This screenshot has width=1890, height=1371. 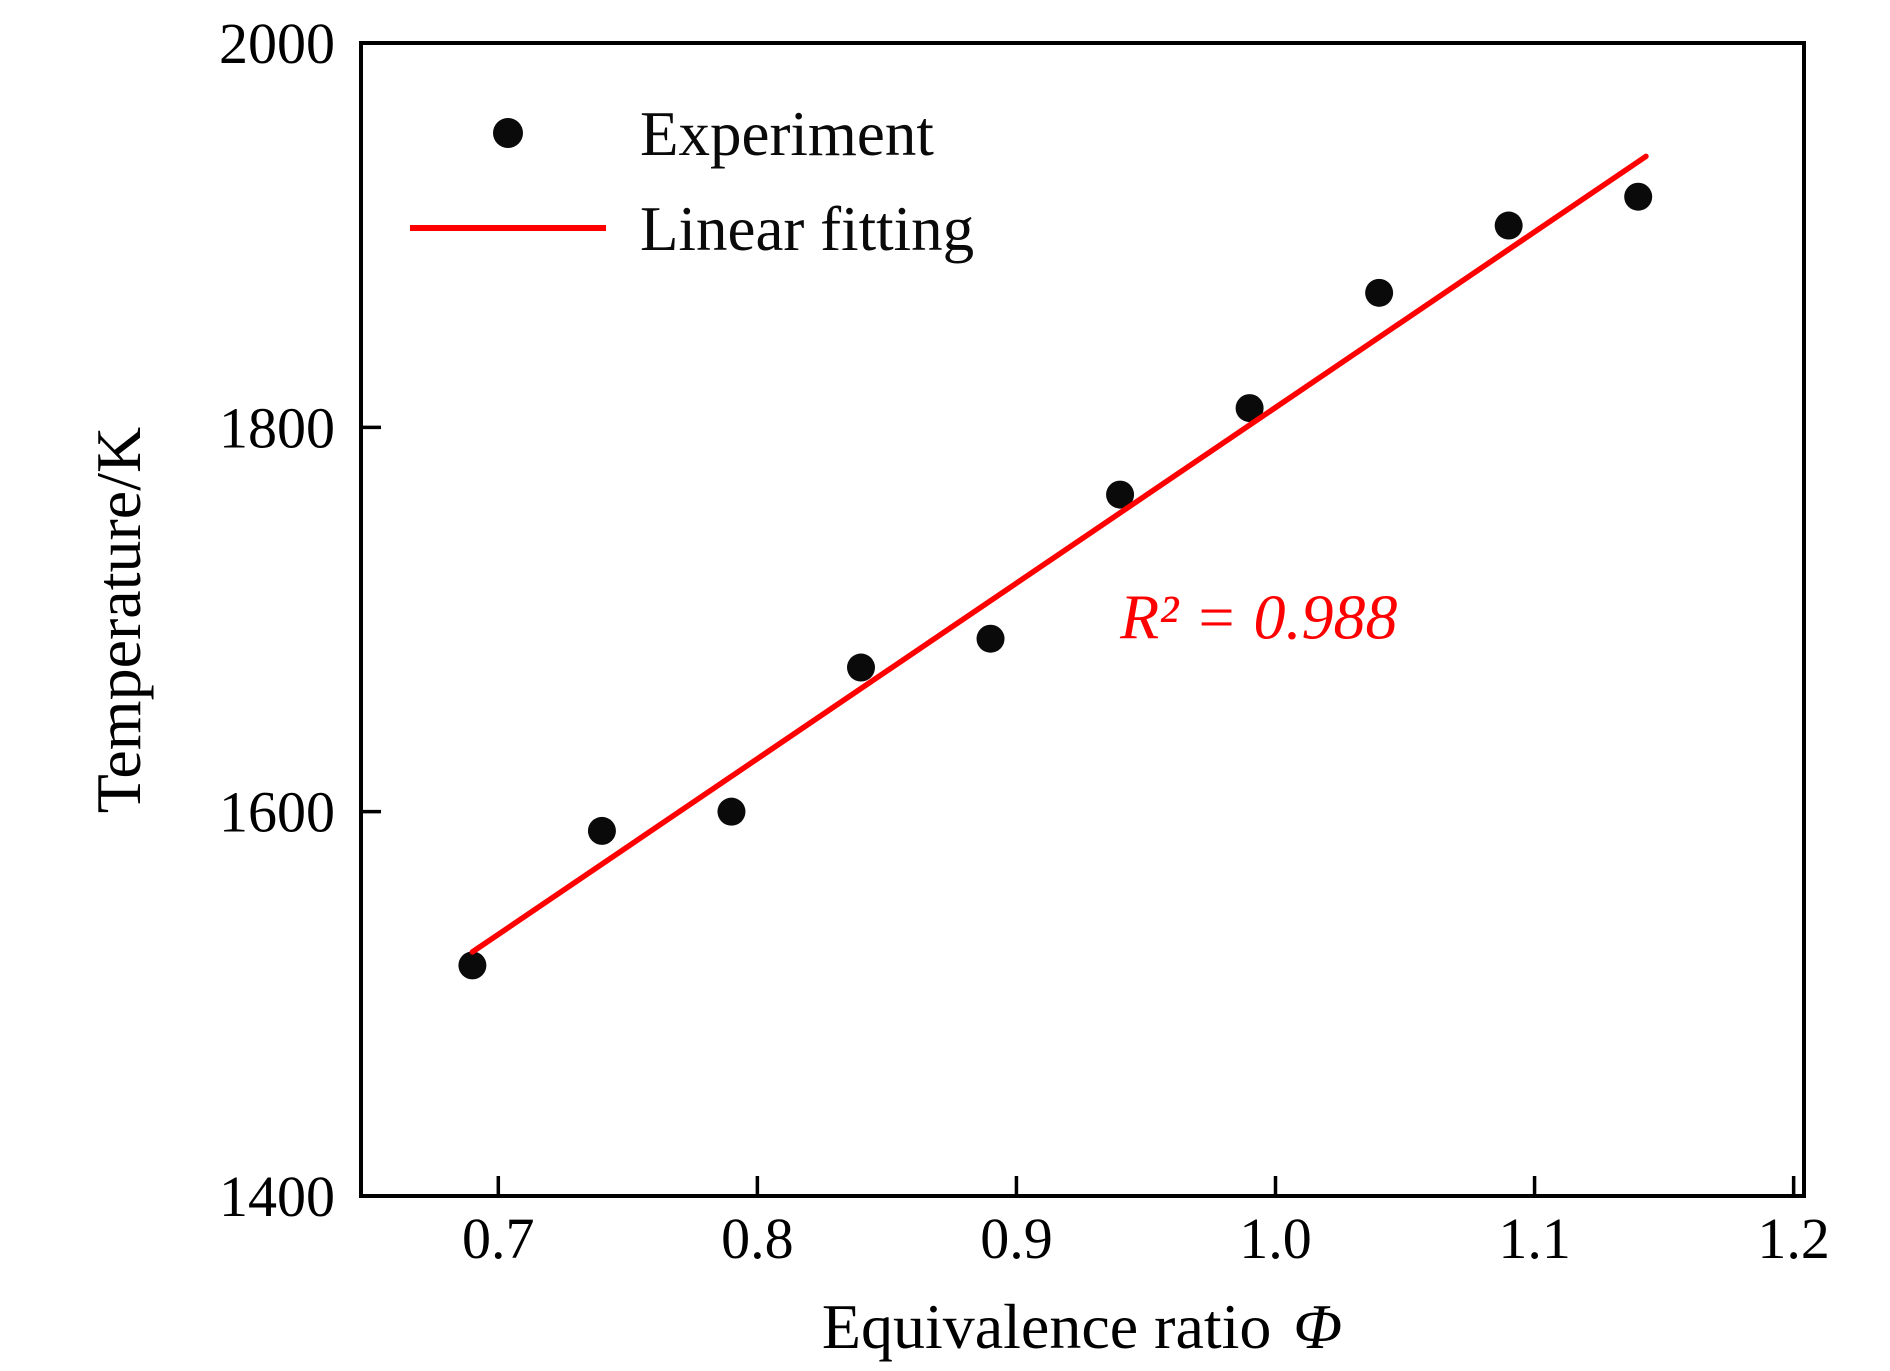 What do you see at coordinates (118, 620) in the screenshot?
I see `y-axis-label: Temperature/K` at bounding box center [118, 620].